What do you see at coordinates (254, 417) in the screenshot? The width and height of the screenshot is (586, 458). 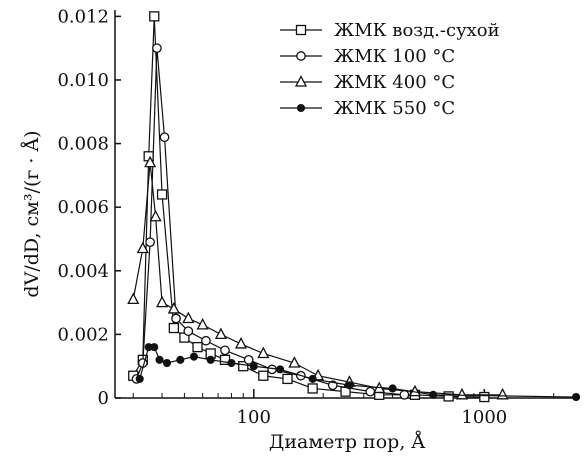 I see `x-tick-label: 100` at bounding box center [254, 417].